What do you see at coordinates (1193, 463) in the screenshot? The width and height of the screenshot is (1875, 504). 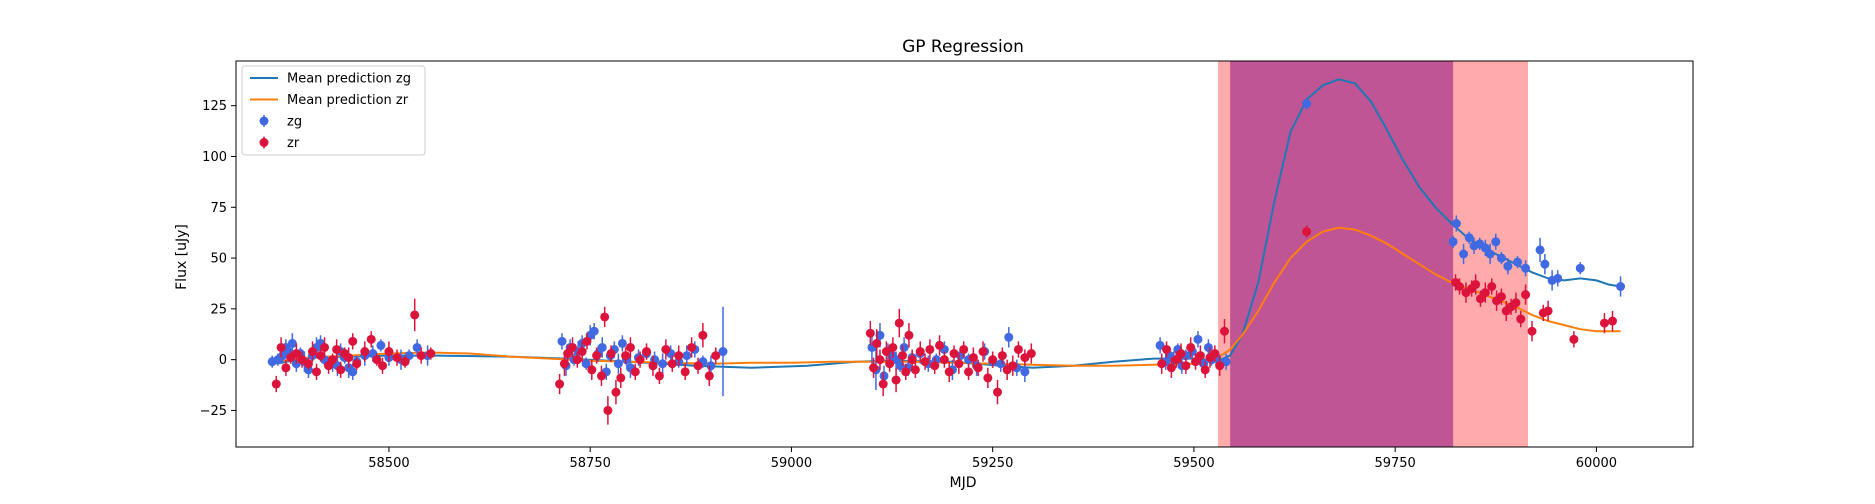 I see `x-tick-label: 59500` at bounding box center [1193, 463].